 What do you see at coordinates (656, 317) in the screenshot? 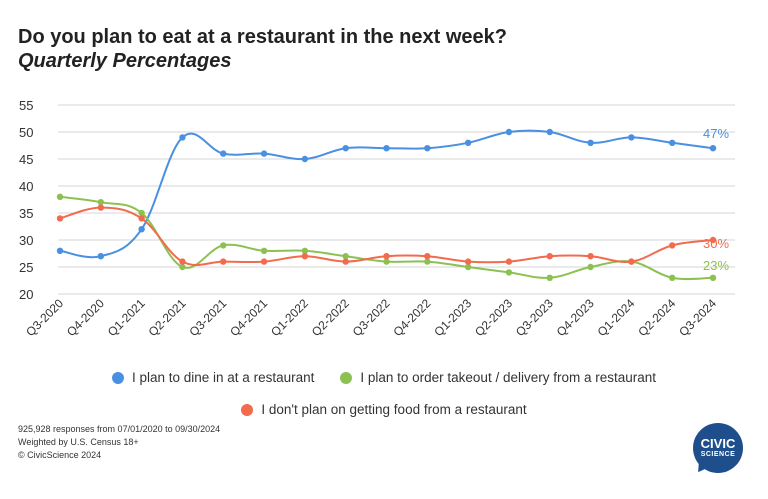
I see `x-tick-label: Q2-2024` at bounding box center [656, 317].